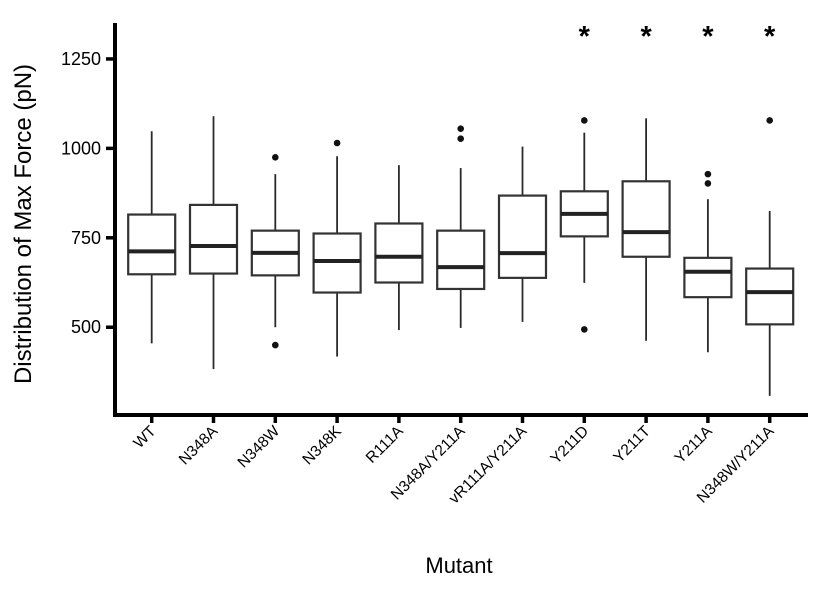  What do you see at coordinates (86, 327) in the screenshot?
I see `y-axis-tick-label: 500` at bounding box center [86, 327].